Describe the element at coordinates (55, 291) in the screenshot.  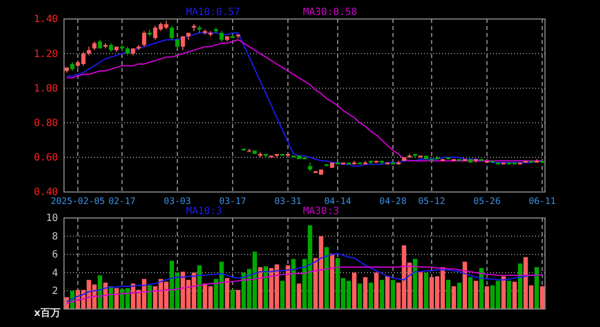
I see `y-tick-label: 2` at that location.